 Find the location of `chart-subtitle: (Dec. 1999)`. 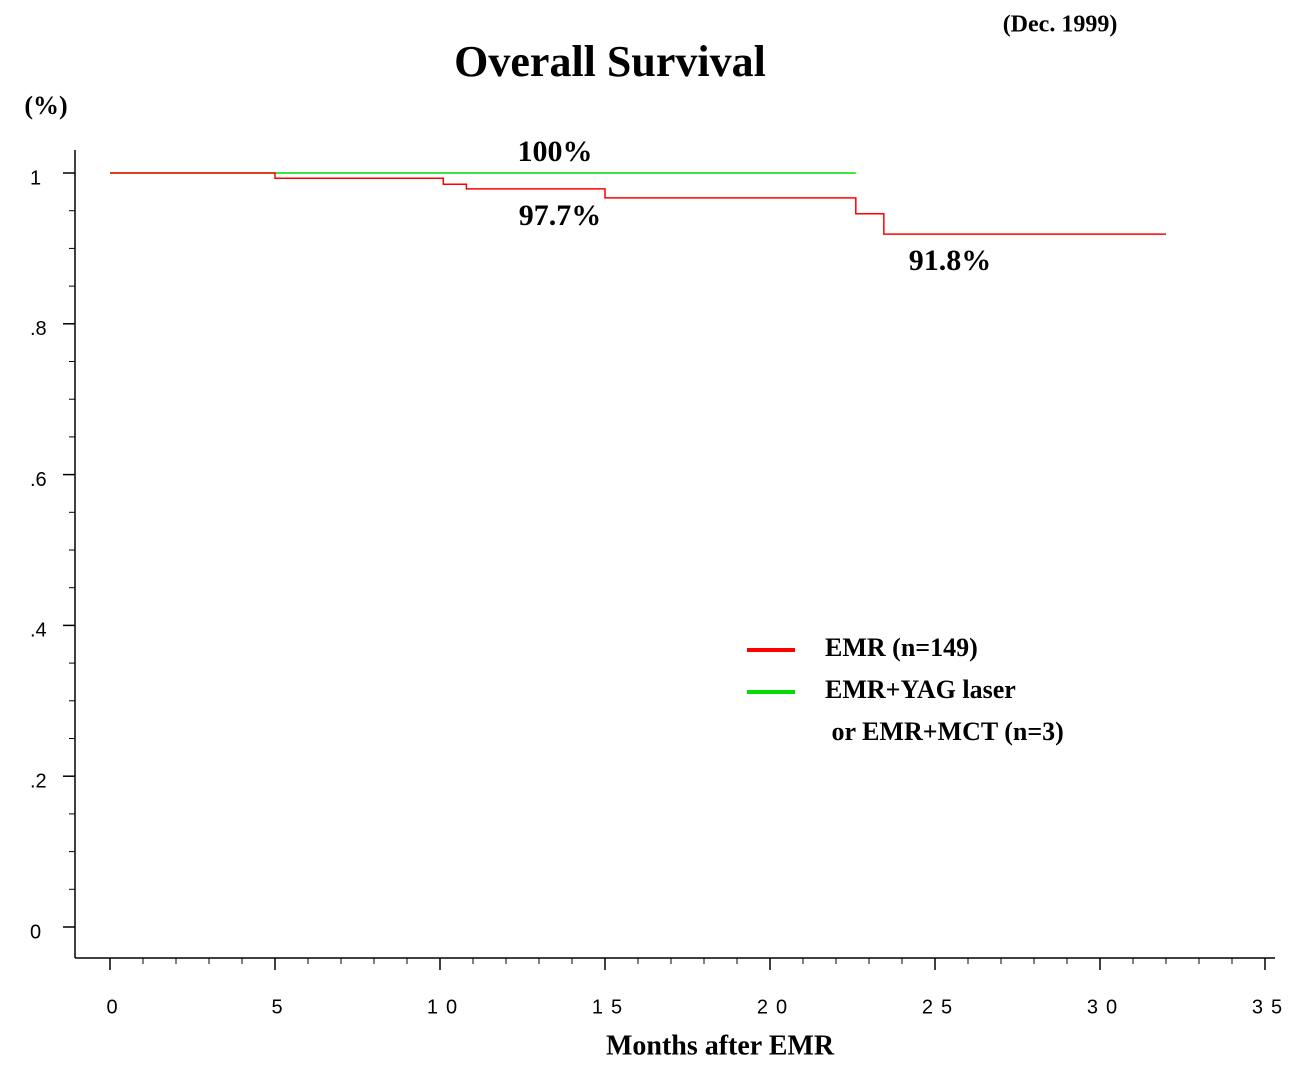

chart-subtitle: (Dec. 1999) is located at coordinates (1060, 25).